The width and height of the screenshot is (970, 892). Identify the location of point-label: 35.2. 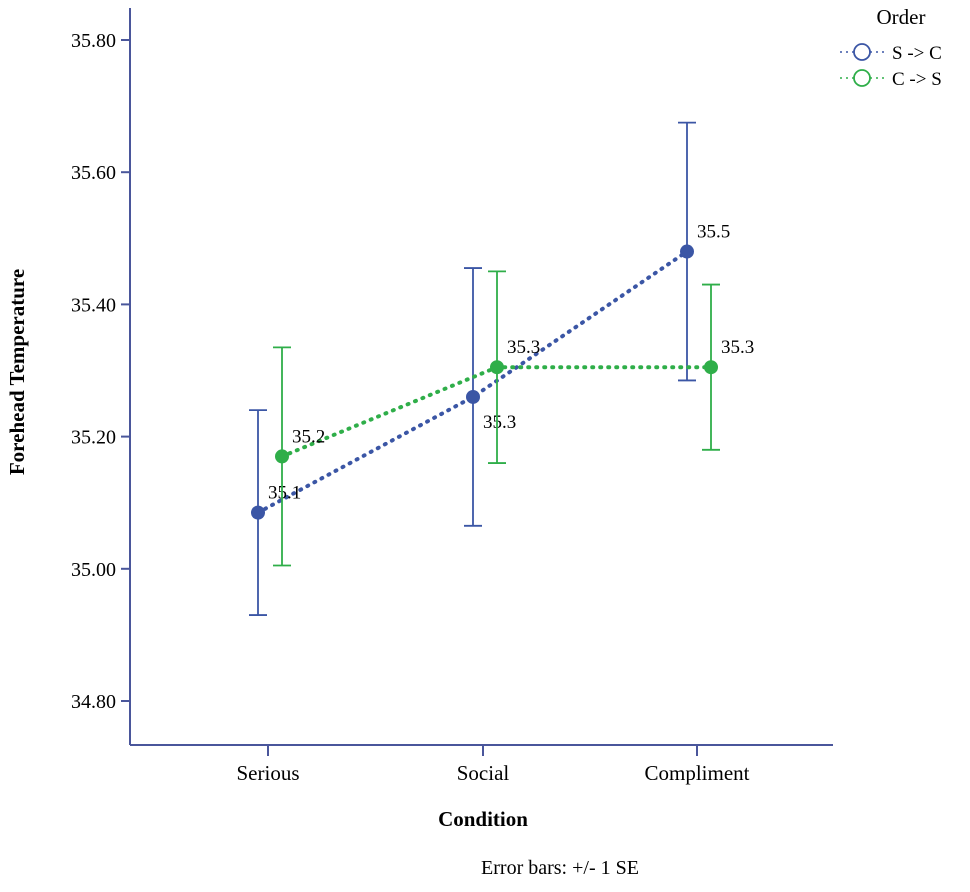
(308, 436).